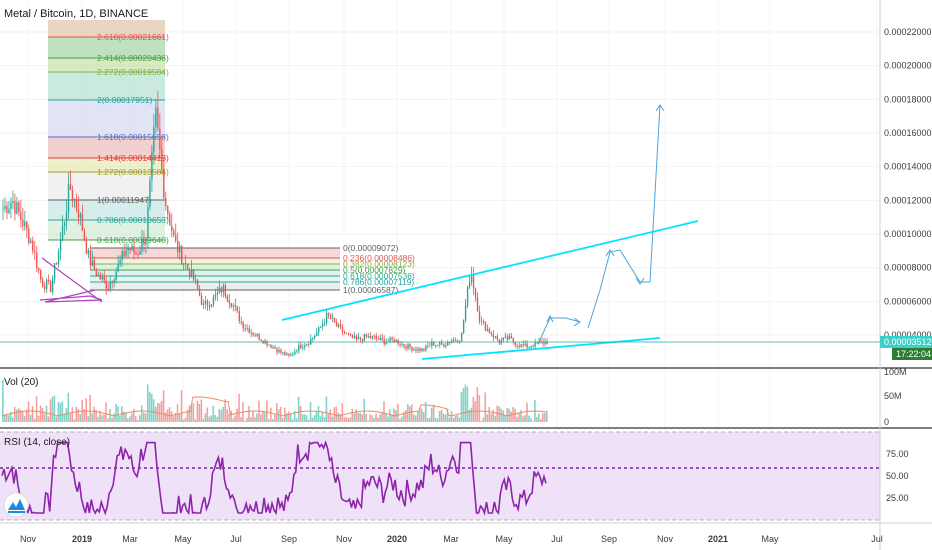 The width and height of the screenshot is (932, 550). What do you see at coordinates (76, 14) in the screenshot?
I see `chart-title: Metal / Bitcoin, 1D, BINANCE` at bounding box center [76, 14].